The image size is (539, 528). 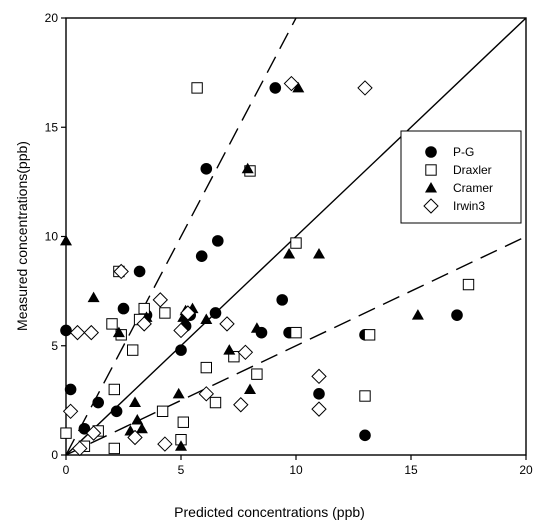 What do you see at coordinates (431, 187) in the screenshot?
I see `legend-marker-cramer` at bounding box center [431, 187].